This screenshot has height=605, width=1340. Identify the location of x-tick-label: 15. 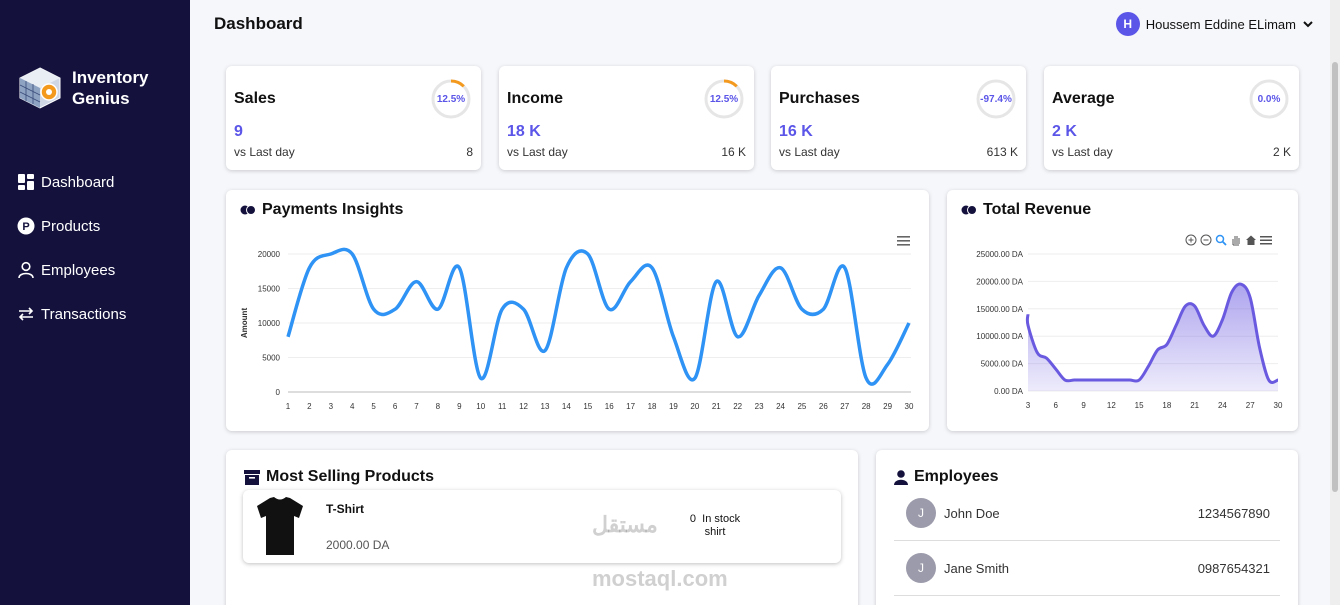
(587, 406).